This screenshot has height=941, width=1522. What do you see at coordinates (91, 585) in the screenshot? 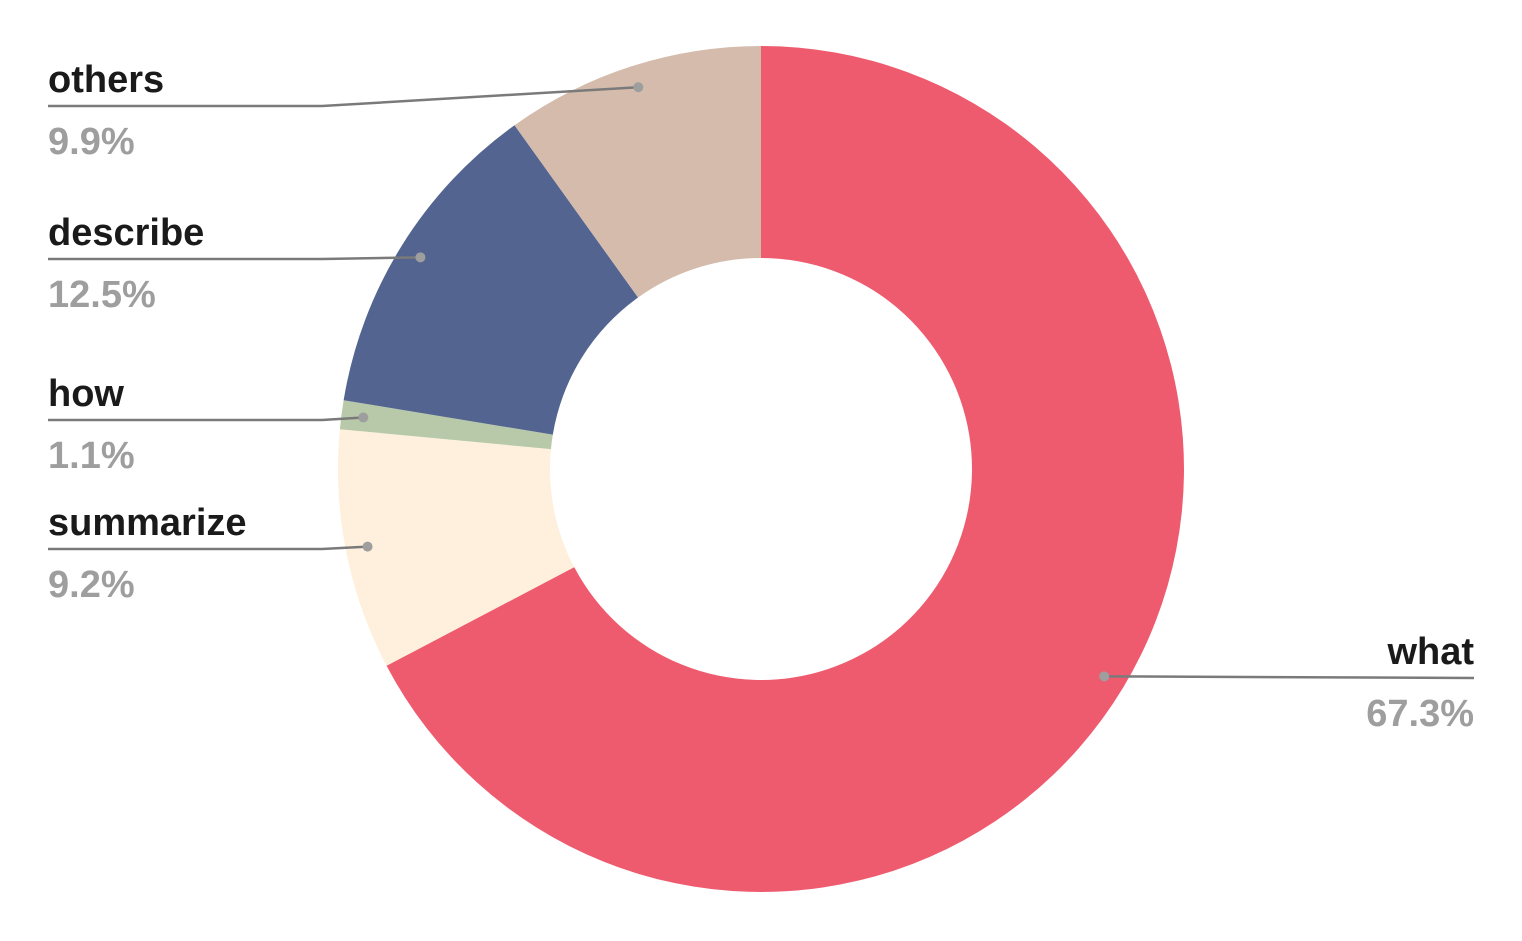
I see `slice-value-label: 9.2%` at bounding box center [91, 585].